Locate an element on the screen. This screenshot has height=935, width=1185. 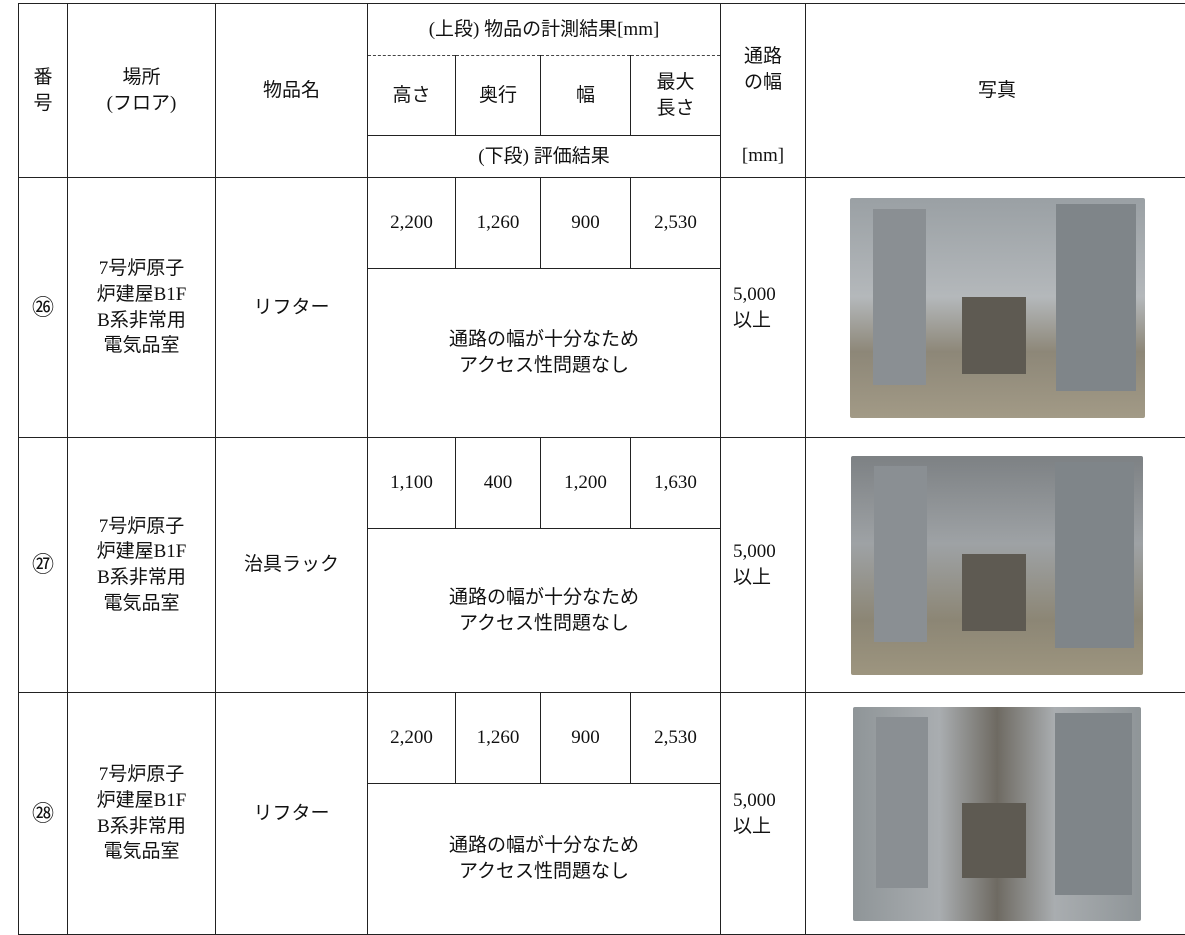
header-passage-unit: [mm] is located at coordinates (763, 157).